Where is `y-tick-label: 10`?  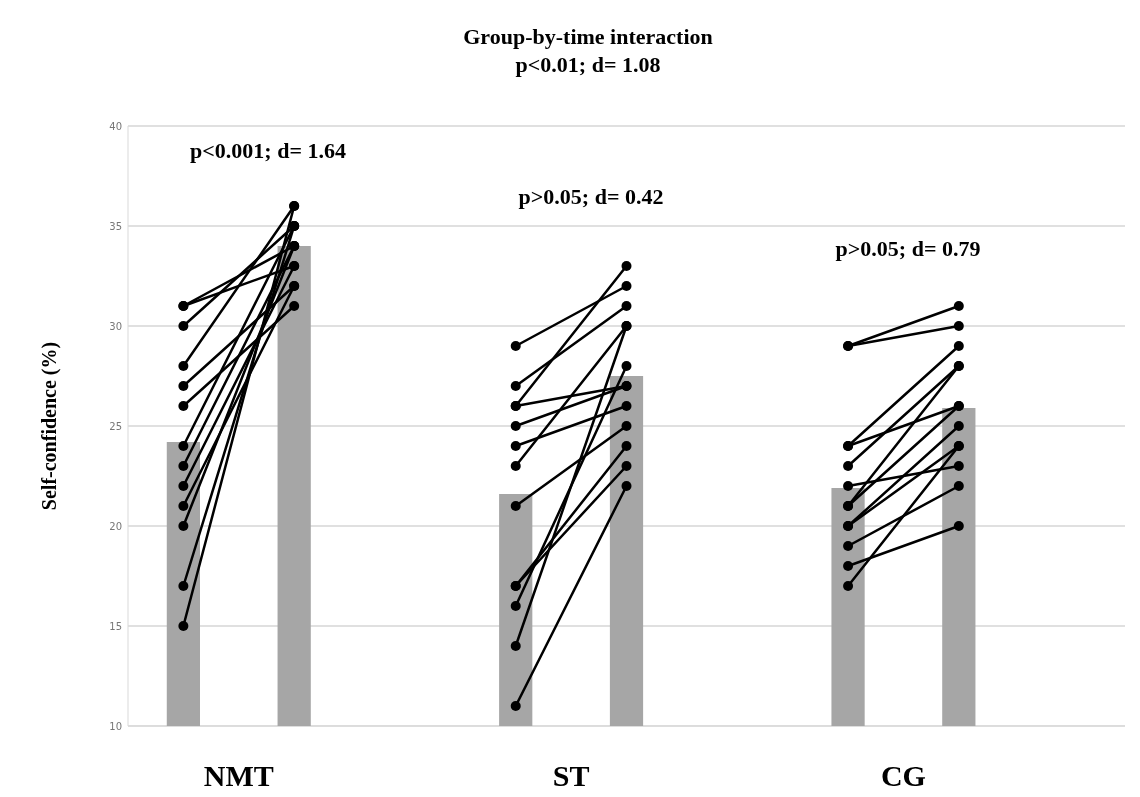
y-tick-label: 10 is located at coordinates (115, 726).